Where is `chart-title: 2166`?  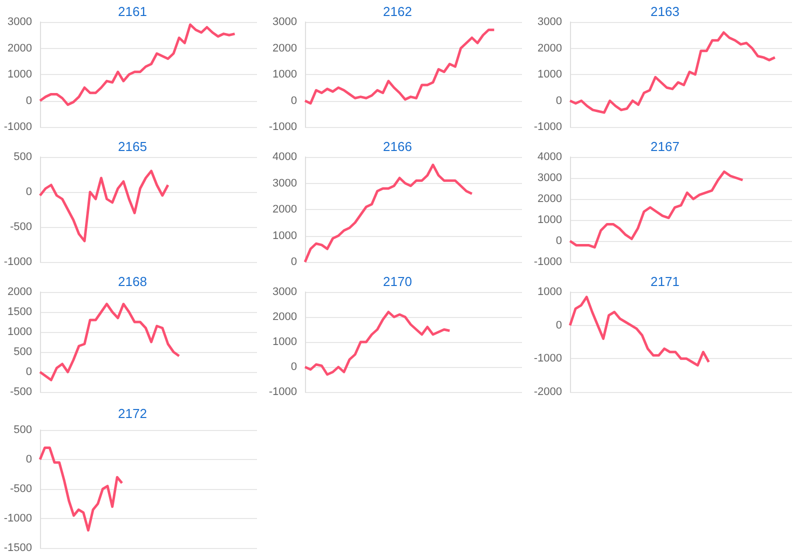 chart-title: 2166 is located at coordinates (397, 146).